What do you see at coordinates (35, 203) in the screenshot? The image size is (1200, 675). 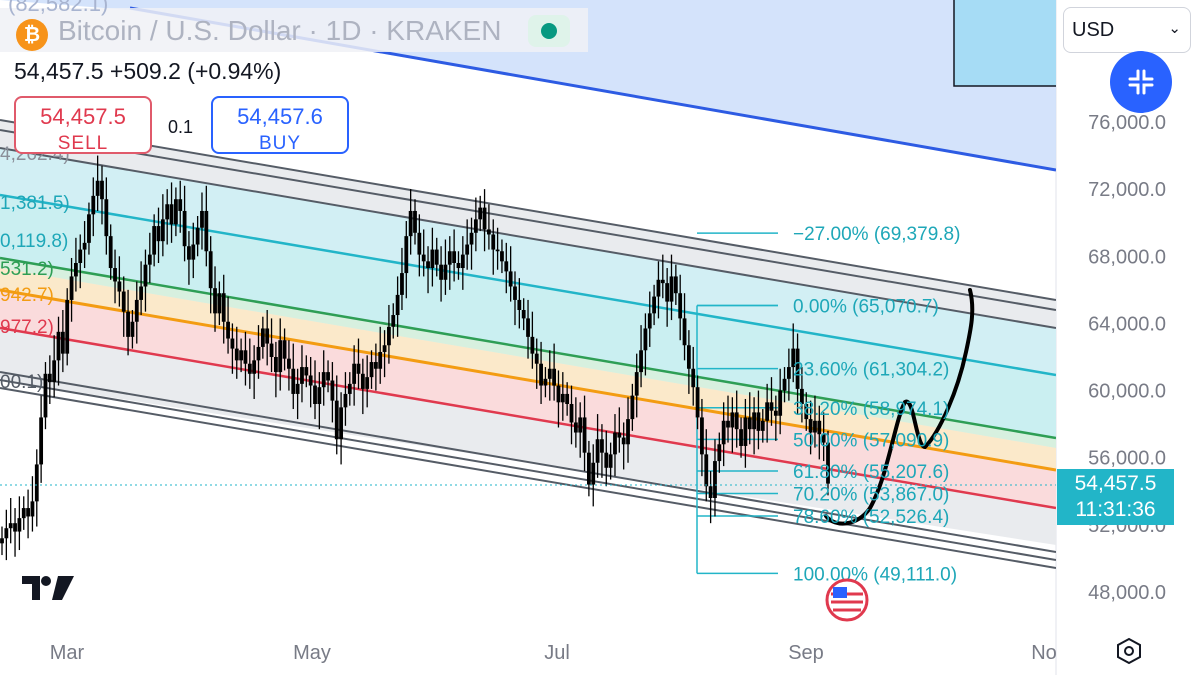 I see `clipped-level-label: 1,381.5)` at bounding box center [35, 203].